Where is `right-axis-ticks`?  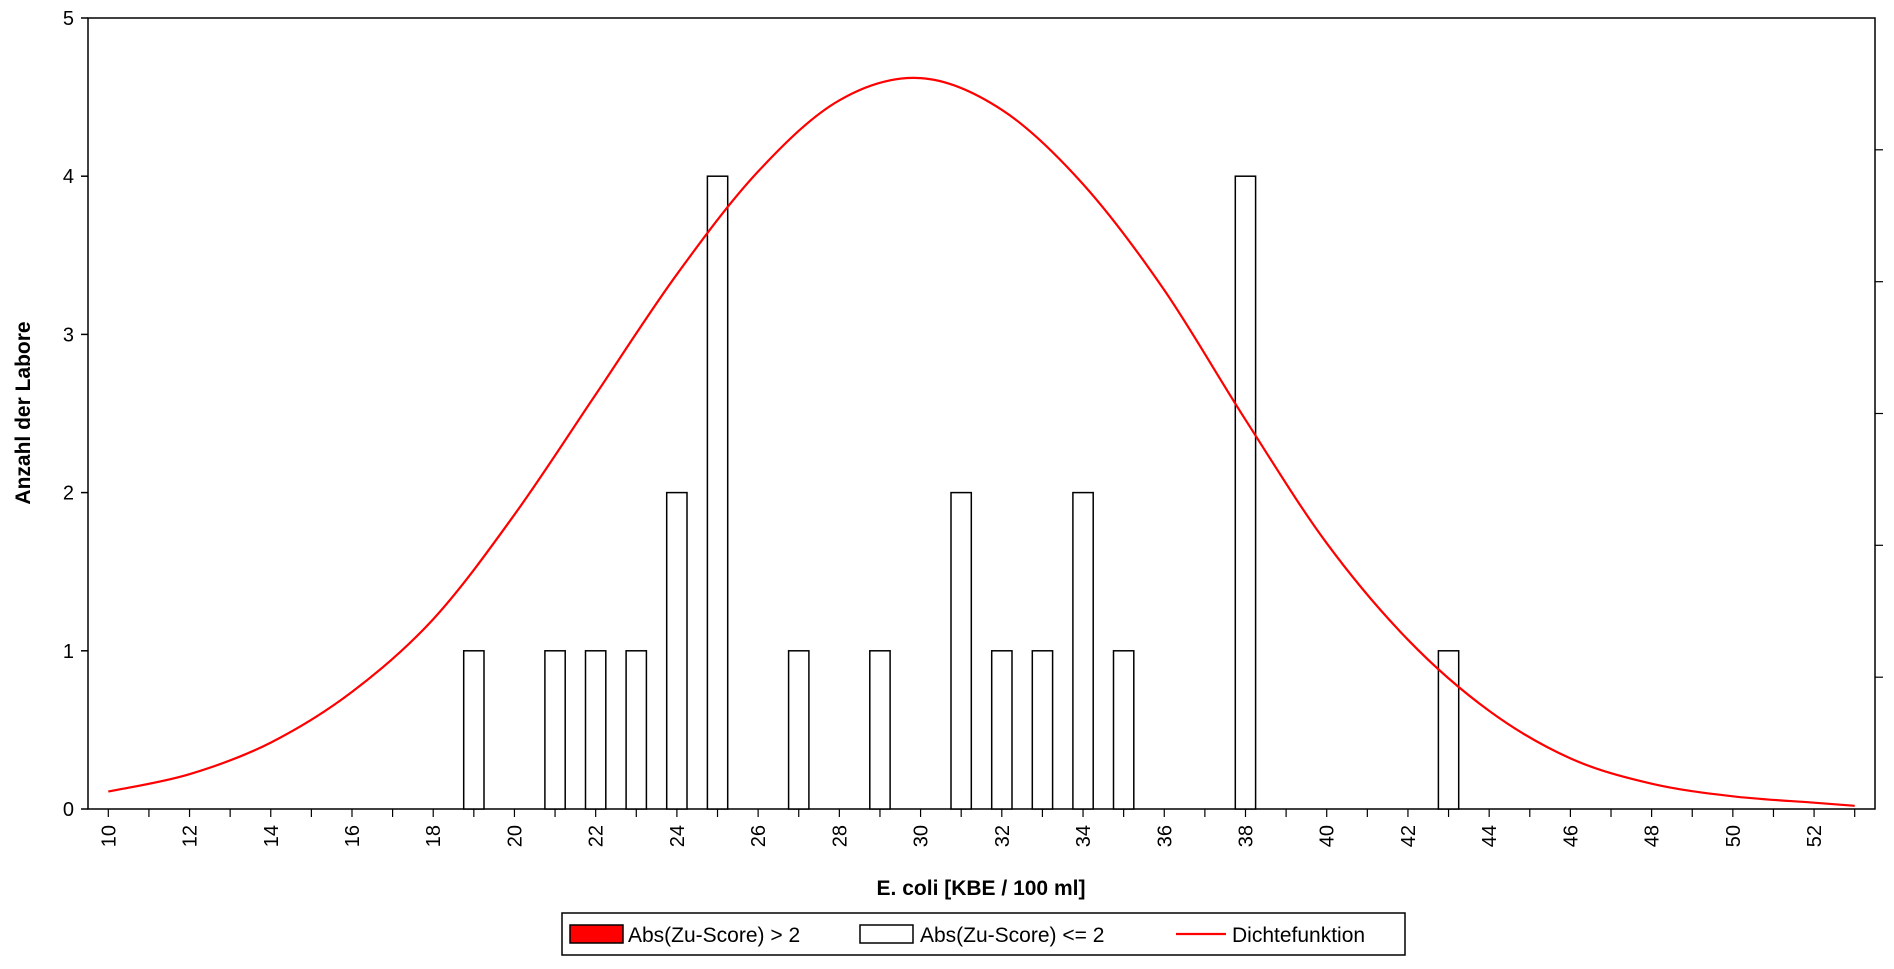 right-axis-ticks is located at coordinates (1879, 413).